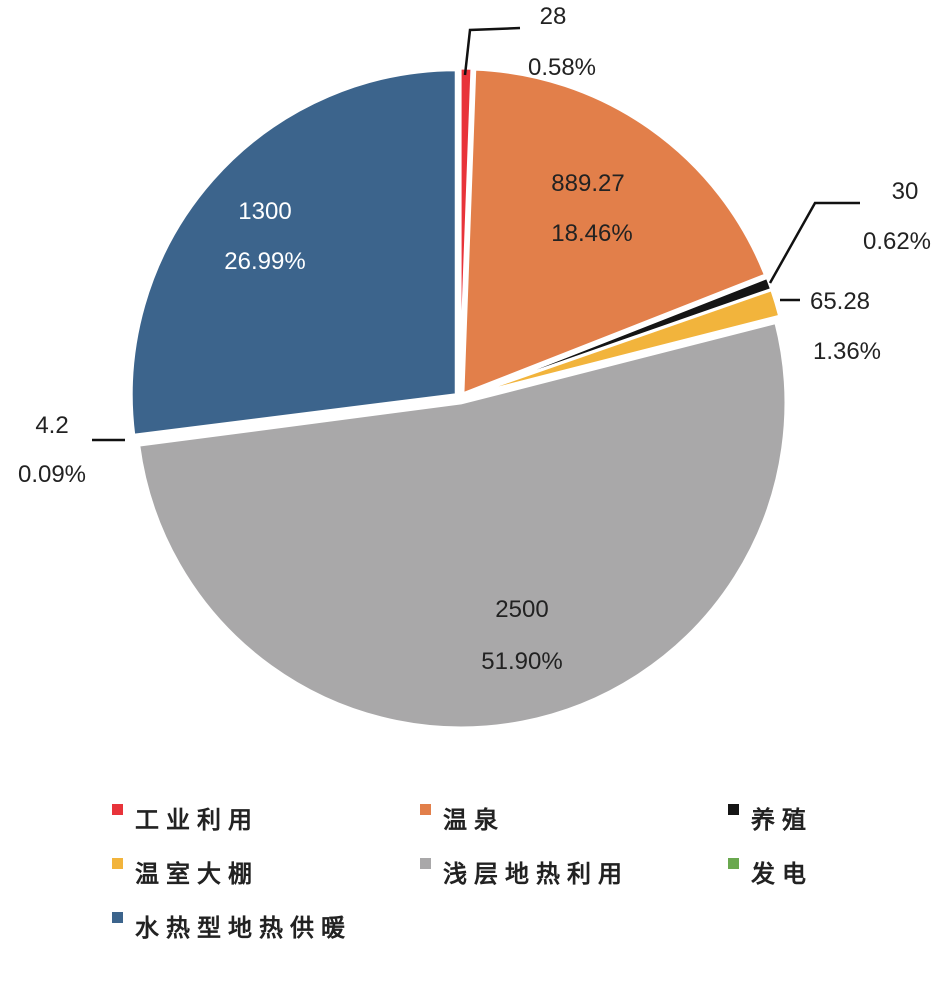 The image size is (951, 985). What do you see at coordinates (521, 609) in the screenshot?
I see `value-label: 2500` at bounding box center [521, 609].